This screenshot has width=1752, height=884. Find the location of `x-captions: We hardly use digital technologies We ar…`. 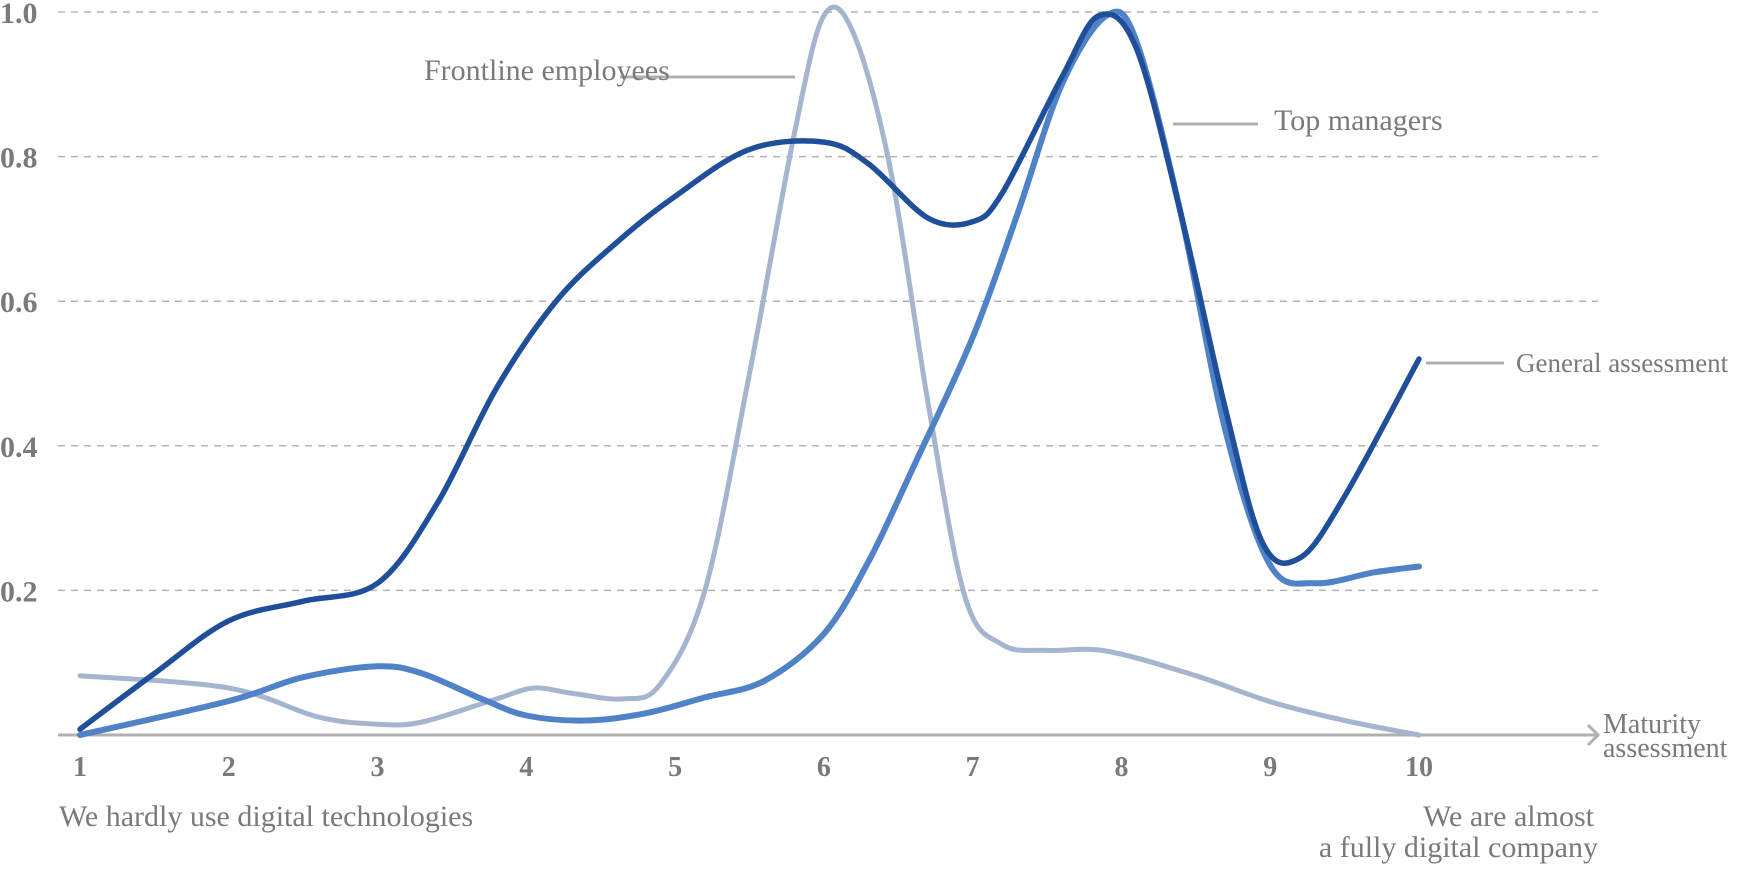

x-captions: We hardly use digital technologies We ar… is located at coordinates (828, 832).